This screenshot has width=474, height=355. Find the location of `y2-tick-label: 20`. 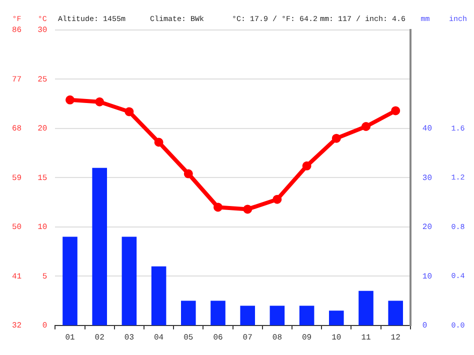

y2-tick-label: 20 is located at coordinates (427, 227).